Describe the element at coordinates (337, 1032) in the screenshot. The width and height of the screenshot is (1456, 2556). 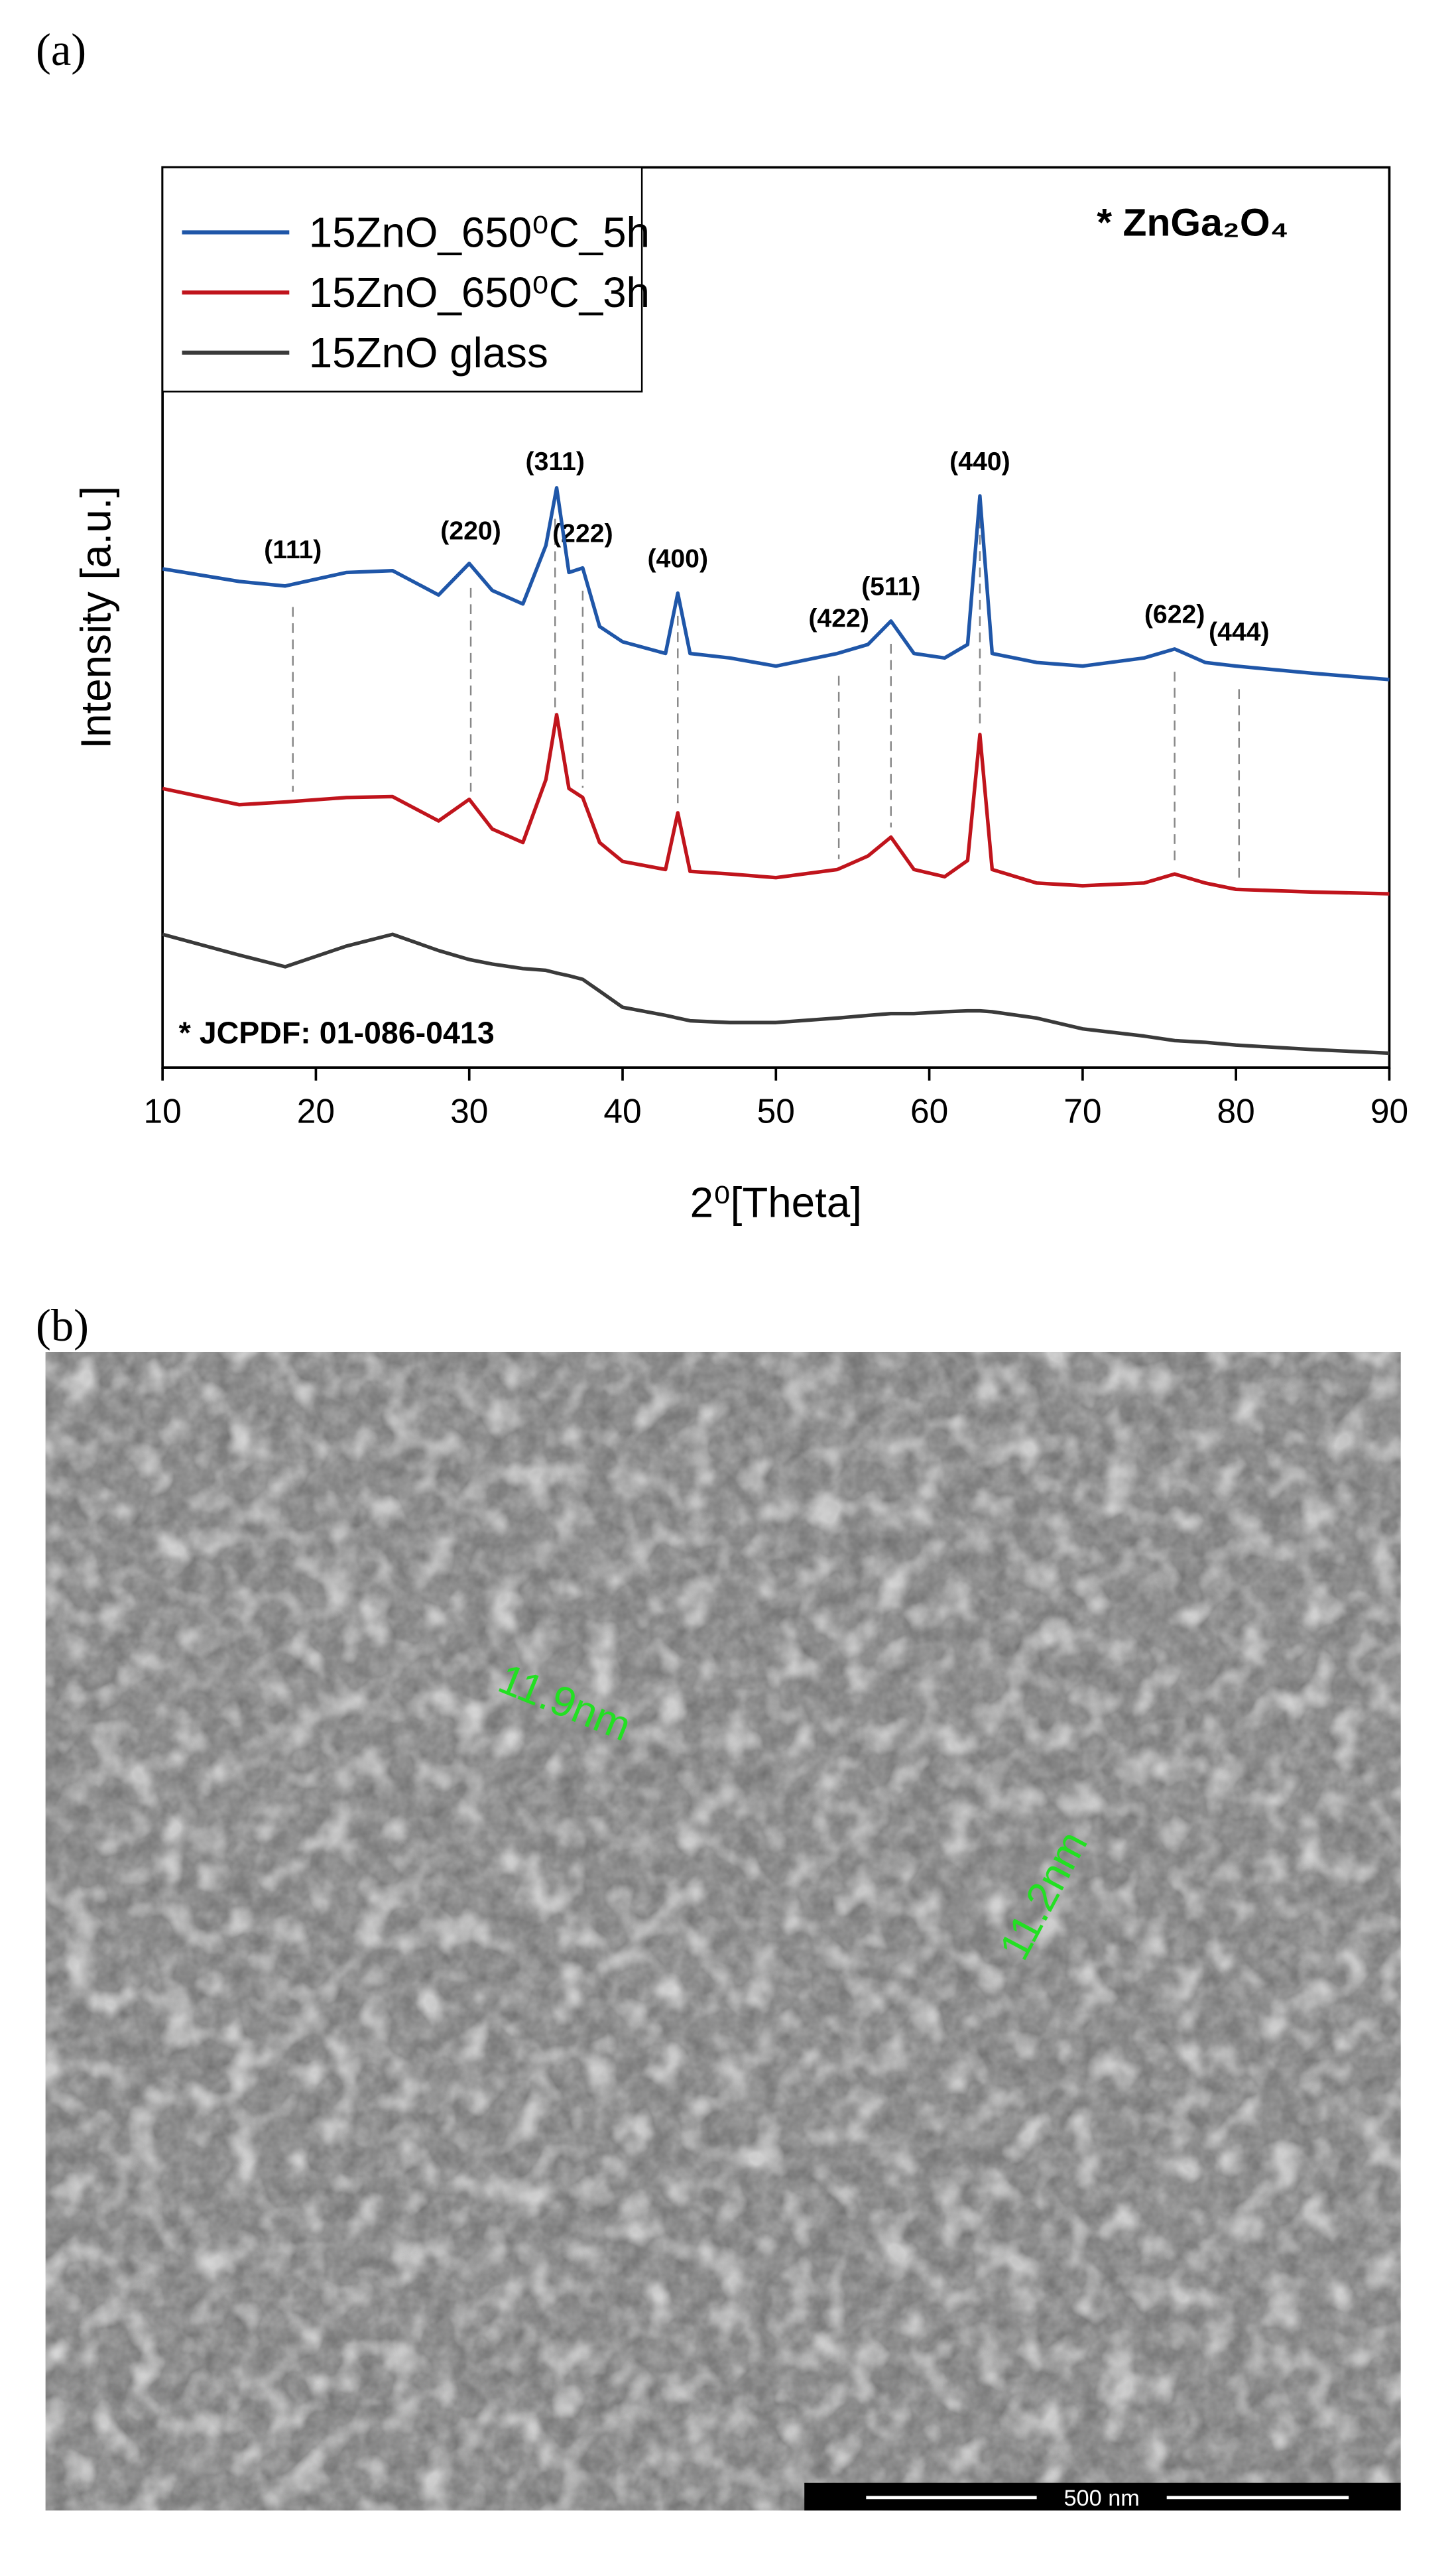
I see `footnote: * JCPDF: 01-086-0413` at that location.